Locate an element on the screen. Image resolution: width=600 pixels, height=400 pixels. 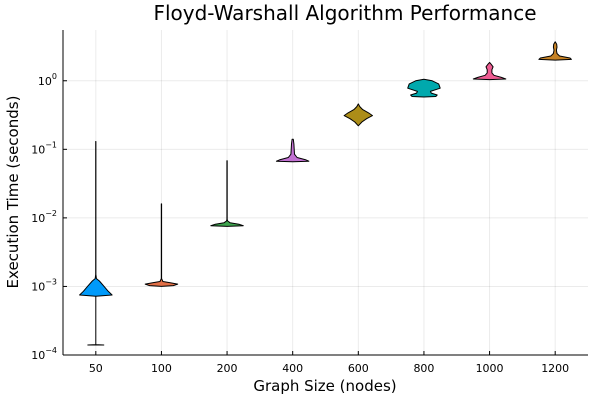
y-tick-label-4: 10⁰ is located at coordinates (47, 80).